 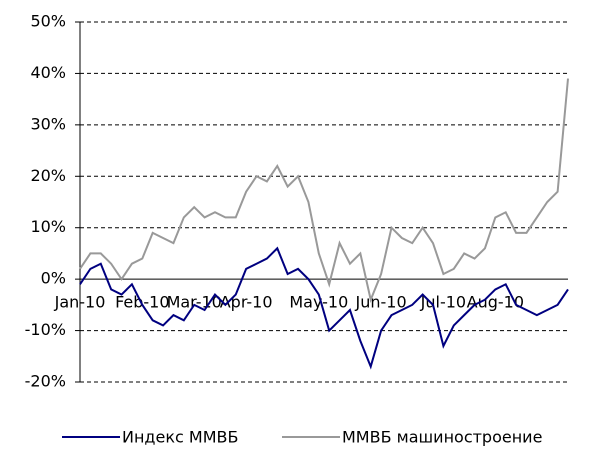 What do you see at coordinates (194, 302) in the screenshot?
I see `x-tick-label: Mar-10` at bounding box center [194, 302].